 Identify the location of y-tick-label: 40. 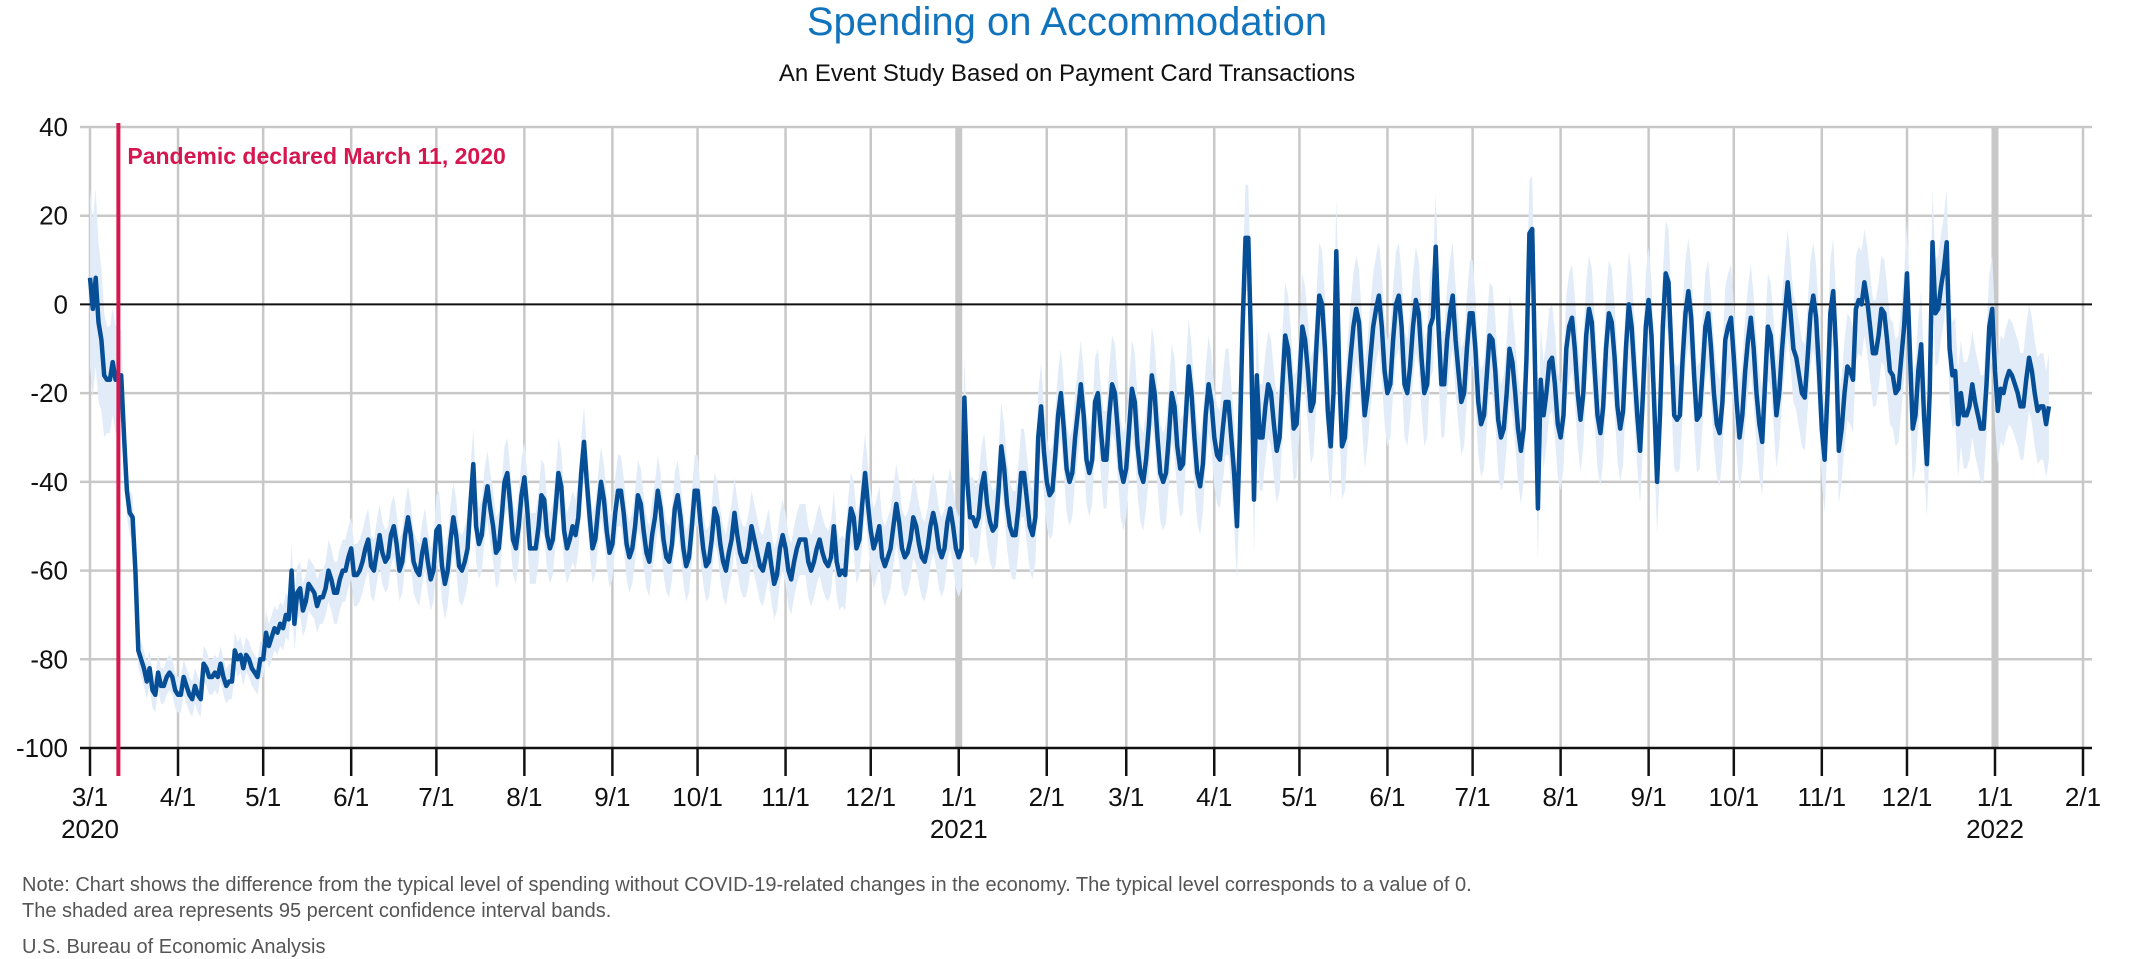
(53, 127).